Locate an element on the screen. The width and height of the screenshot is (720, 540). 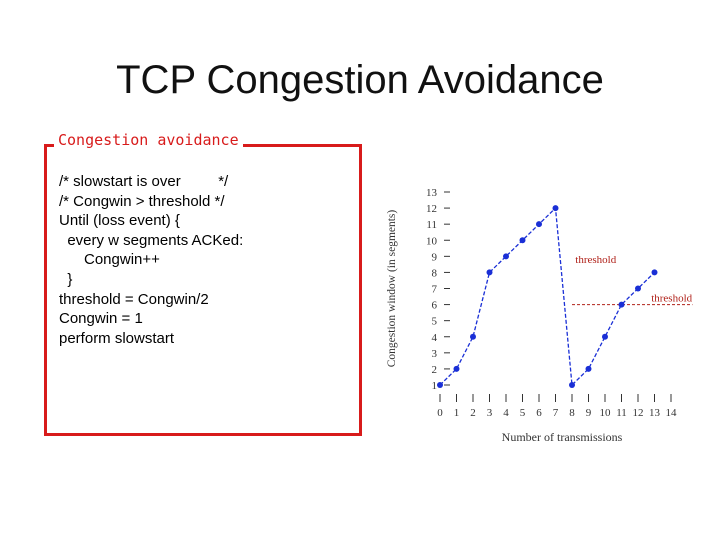
x-tick-label: 10 is located at coordinates (606, 413).